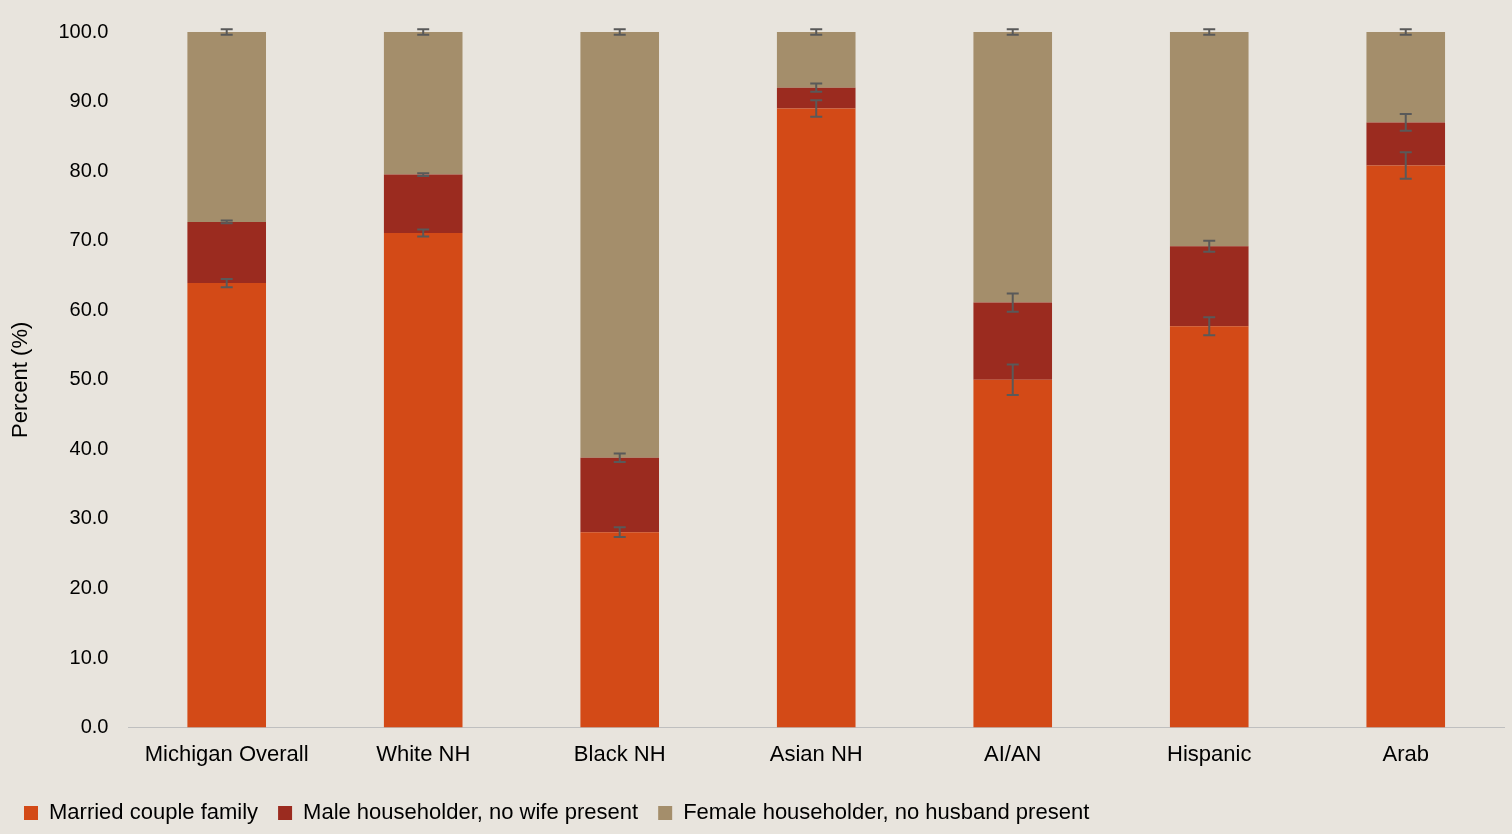 The image size is (1512, 834). What do you see at coordinates (1013, 753) in the screenshot?
I see `x-tick-label: AI/AN` at bounding box center [1013, 753].